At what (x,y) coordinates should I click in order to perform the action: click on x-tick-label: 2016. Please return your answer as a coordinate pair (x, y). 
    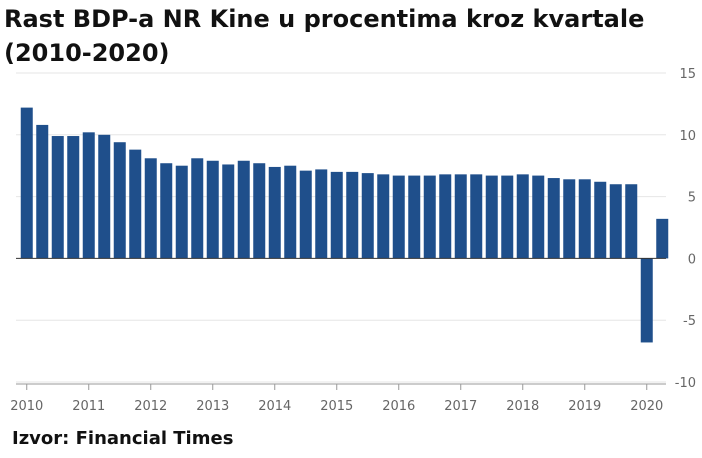
    Looking at the image, I should click on (398, 406).